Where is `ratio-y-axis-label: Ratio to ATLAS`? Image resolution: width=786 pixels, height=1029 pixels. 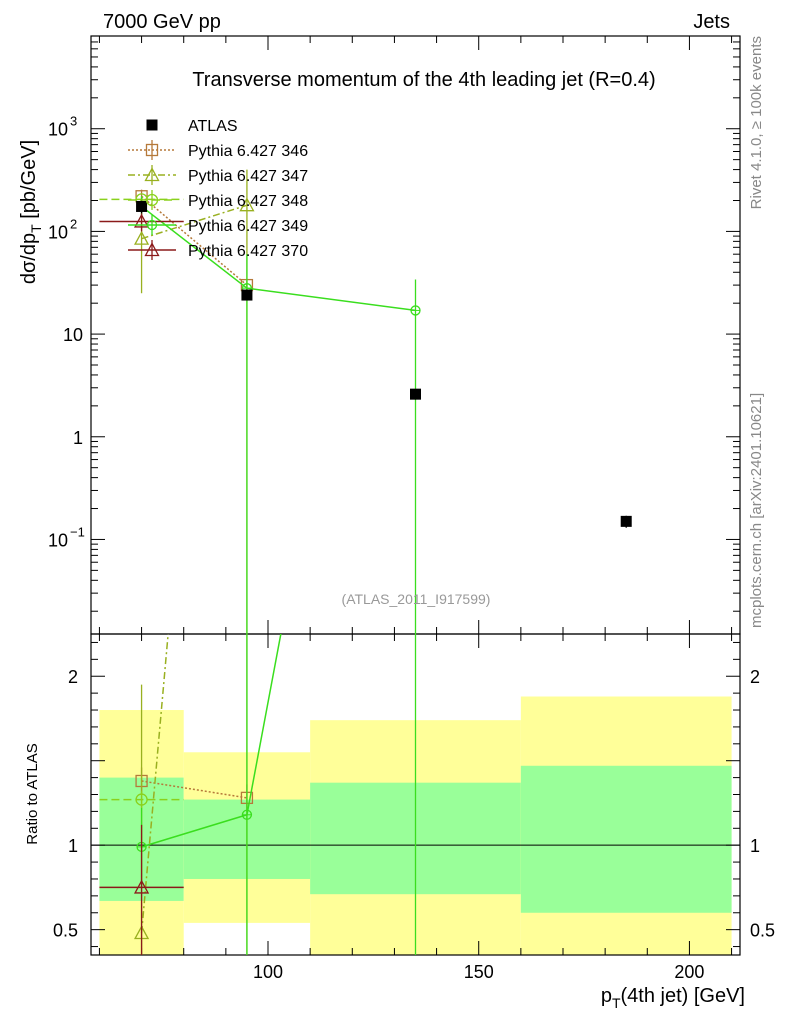 ratio-y-axis-label: Ratio to ATLAS is located at coordinates (32, 793).